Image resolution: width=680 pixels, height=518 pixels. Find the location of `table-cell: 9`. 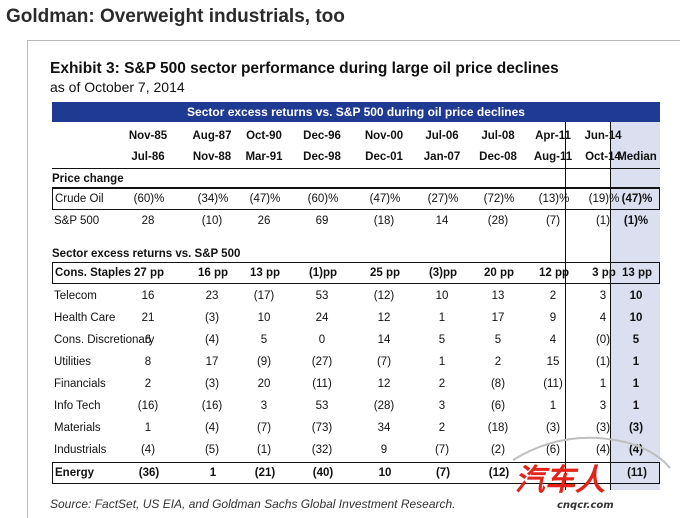

table-cell: 9 is located at coordinates (553, 318).